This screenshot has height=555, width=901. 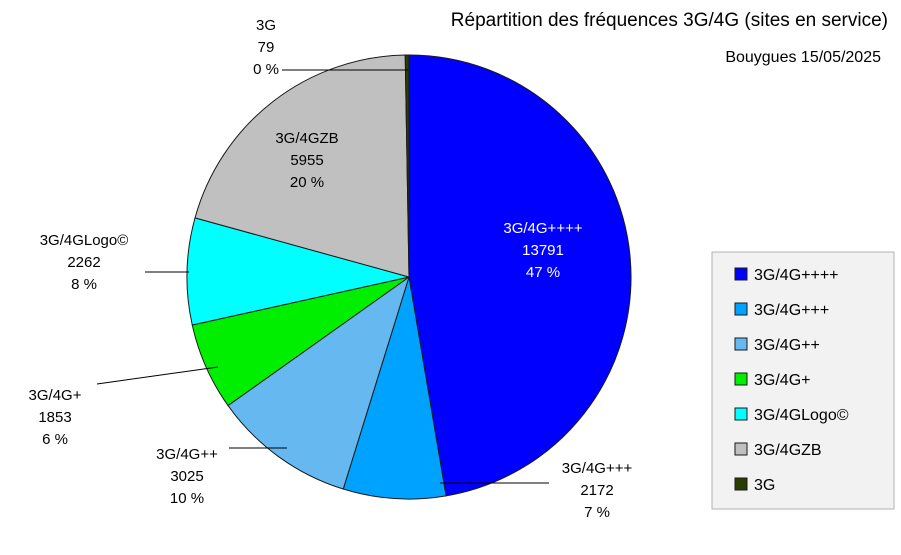 I want to click on slice-label-name-3g-4g: 3G/4G++, so click(x=187, y=454).